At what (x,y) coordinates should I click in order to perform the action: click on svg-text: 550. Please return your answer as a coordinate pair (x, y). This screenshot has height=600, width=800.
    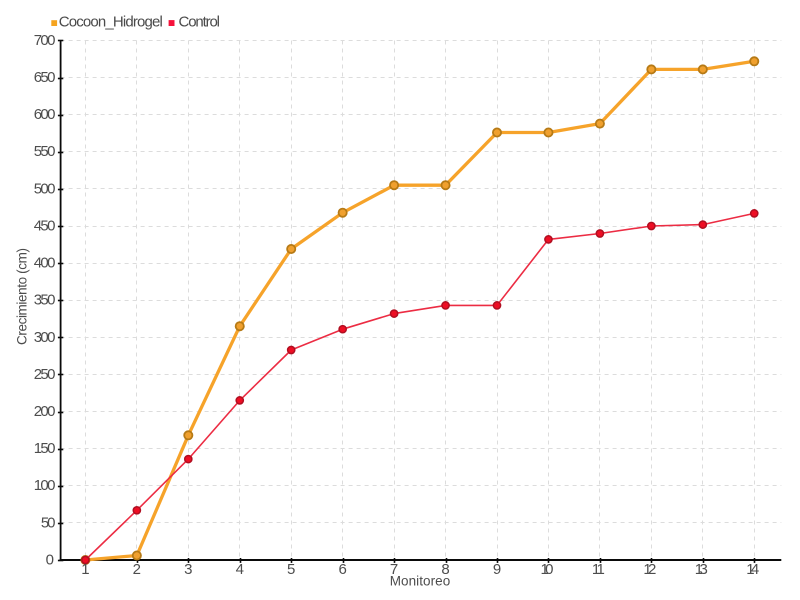
    Looking at the image, I should click on (45, 151).